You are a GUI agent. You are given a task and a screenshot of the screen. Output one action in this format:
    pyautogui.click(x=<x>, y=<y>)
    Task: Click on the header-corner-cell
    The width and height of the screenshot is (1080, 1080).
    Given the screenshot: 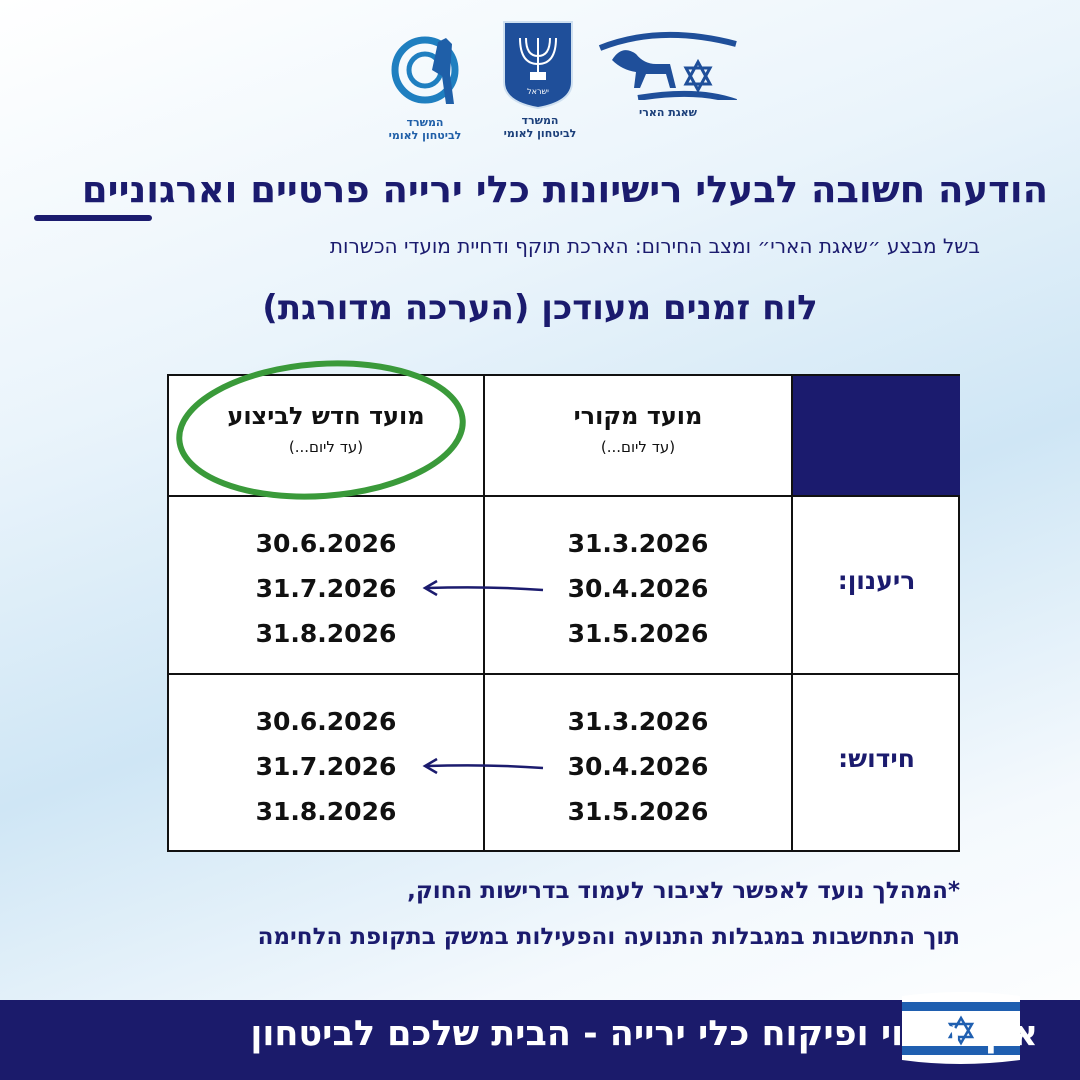 What is the action you would take?
    pyautogui.click(x=876, y=435)
    